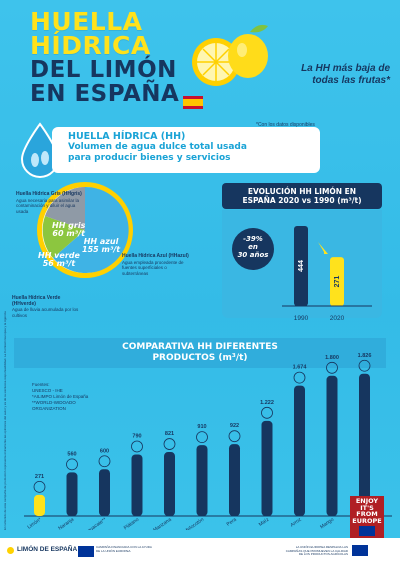 This screenshot has height=566, width=400. Describe the element at coordinates (149, 158) in the screenshot. I see `definition-text-2: para producir bienes y servicios` at that location.